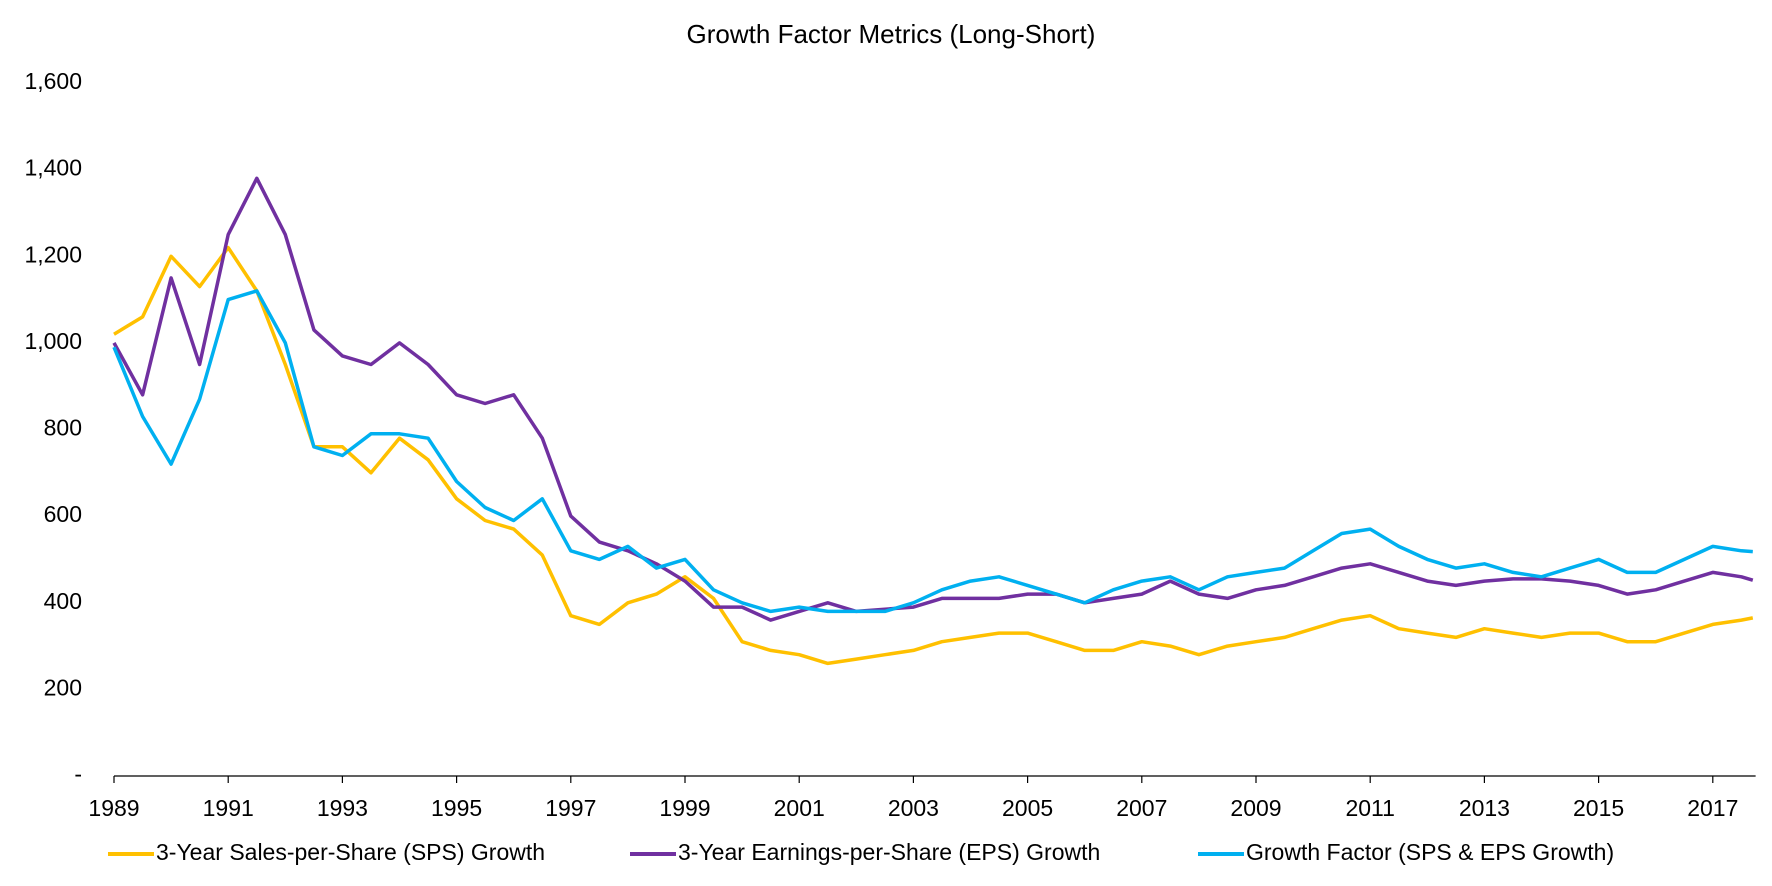 The height and width of the screenshot is (886, 1772). What do you see at coordinates (684, 808) in the screenshot?
I see `x-tick-label: 1999` at bounding box center [684, 808].